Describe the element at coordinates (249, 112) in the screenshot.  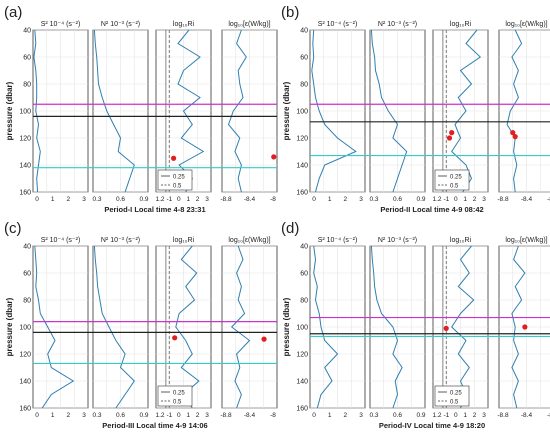
I see `subplot-4: log₁₀[ε(W/kg)] -8.8 -8.4 -8` at that location.